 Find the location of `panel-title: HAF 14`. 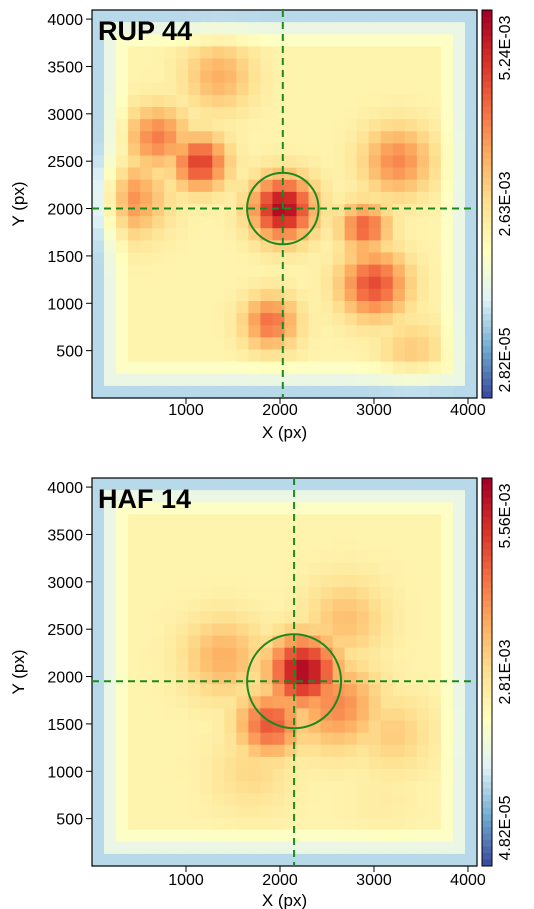

panel-title: HAF 14 is located at coordinates (144, 499).